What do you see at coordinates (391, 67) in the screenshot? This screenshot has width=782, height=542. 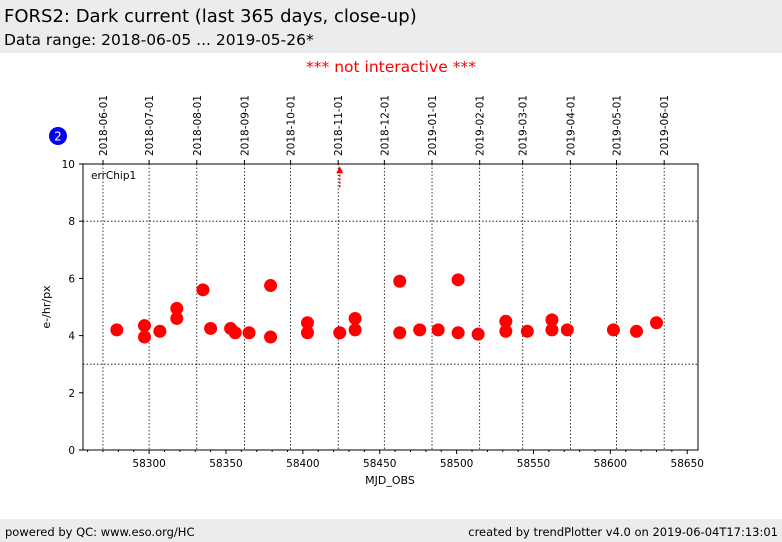 I see `not-interactive-notice: *** not interactive ***` at bounding box center [391, 67].